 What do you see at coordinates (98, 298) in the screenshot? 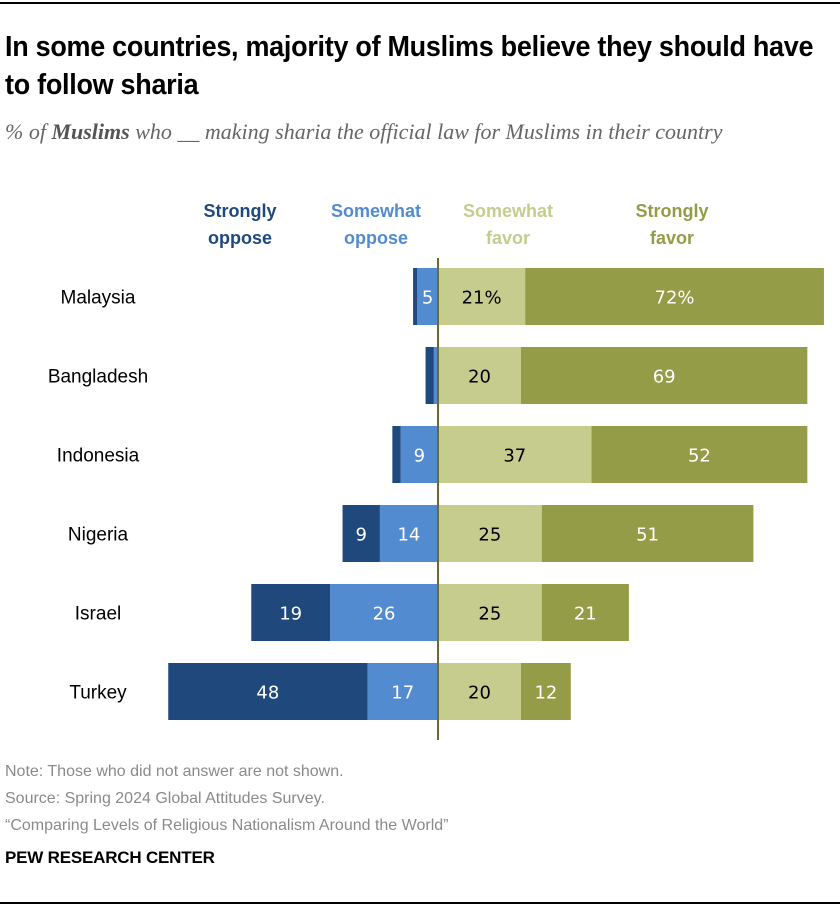
I see `category-label: Malaysia` at bounding box center [98, 298].